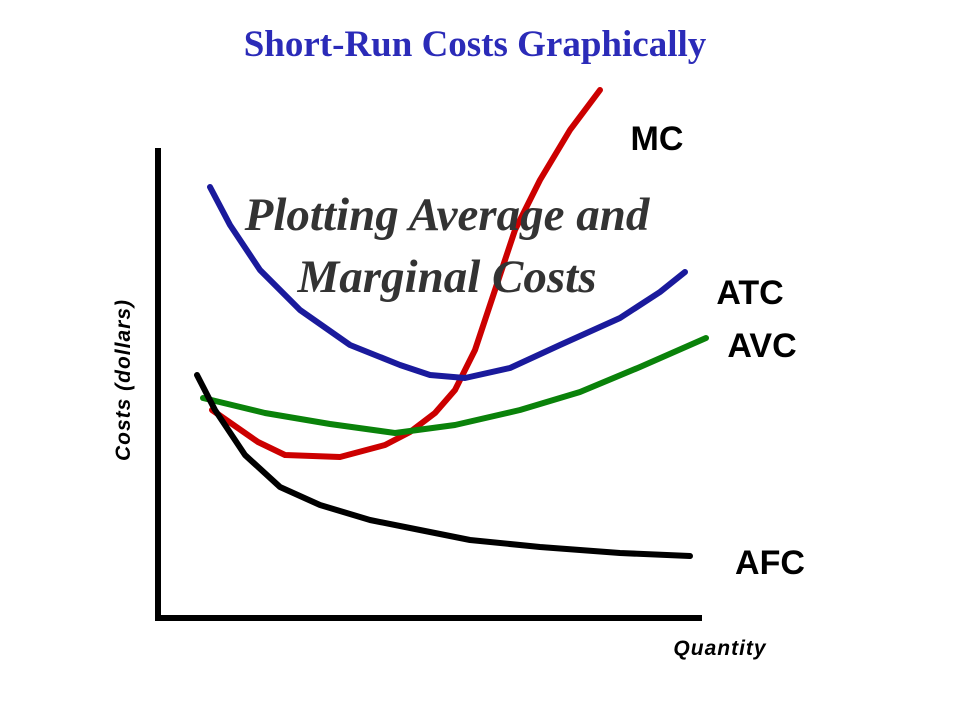 This screenshot has width=960, height=720. I want to click on atc-curve, so click(447, 282).